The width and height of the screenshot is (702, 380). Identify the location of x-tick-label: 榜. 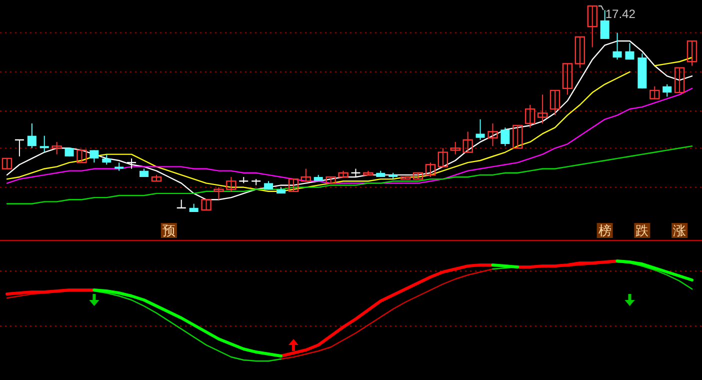
(605, 231).